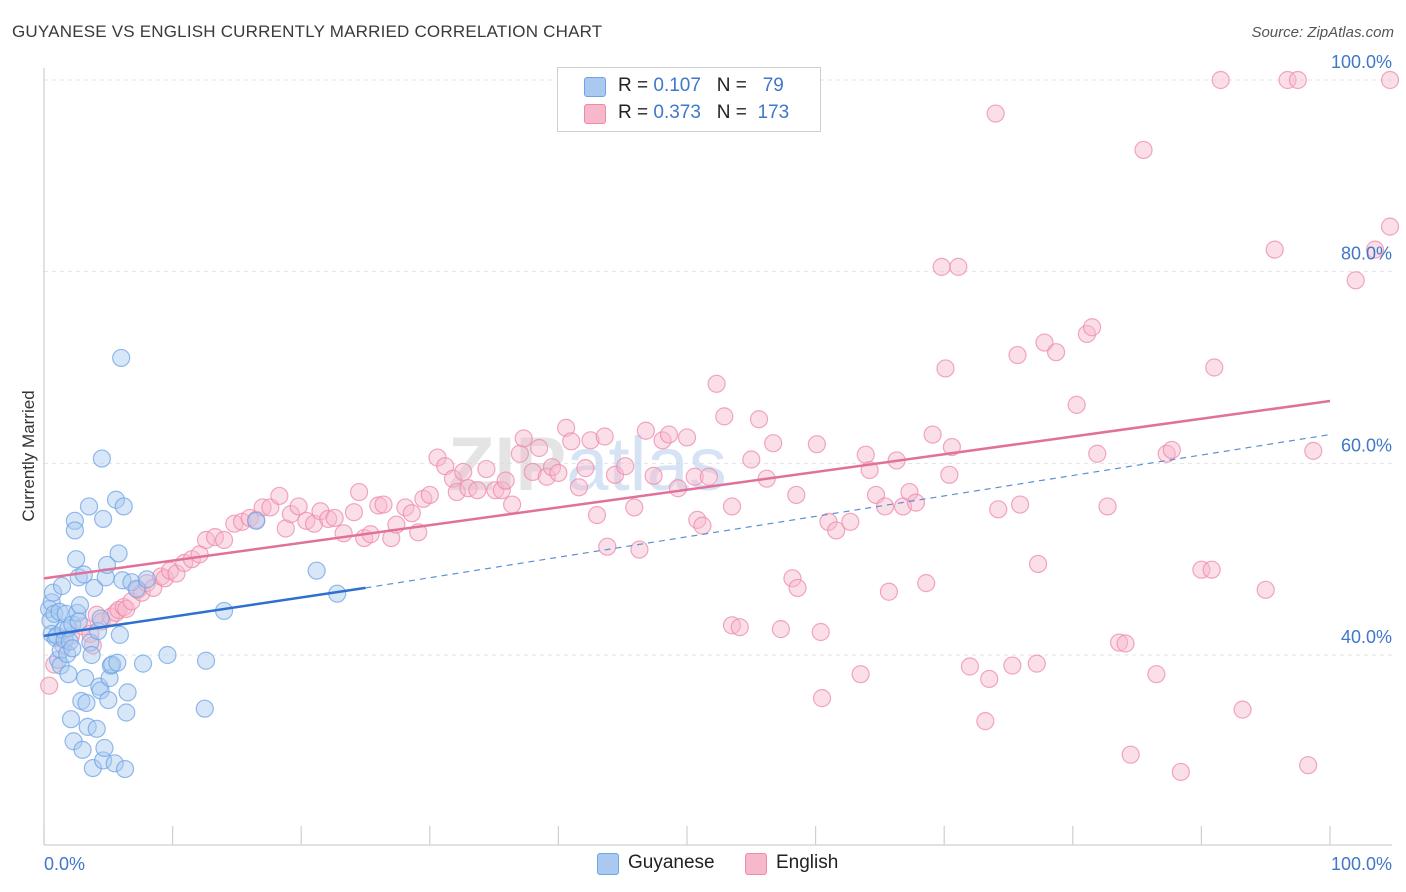 The width and height of the screenshot is (1406, 892). What do you see at coordinates (193, 563) in the screenshot?
I see `guyanese-points` at bounding box center [193, 563].